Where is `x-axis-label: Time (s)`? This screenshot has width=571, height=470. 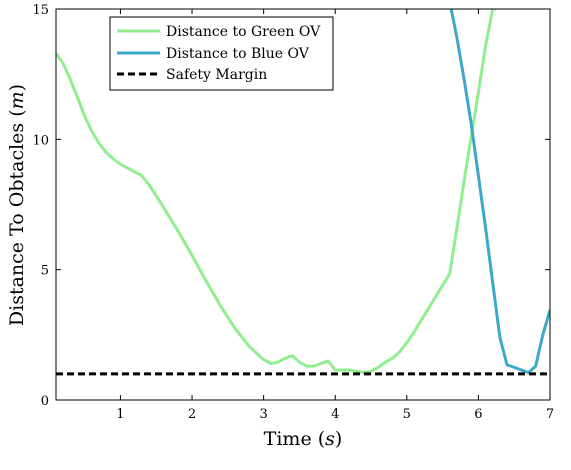
x-axis-label: Time (s) is located at coordinates (303, 439).